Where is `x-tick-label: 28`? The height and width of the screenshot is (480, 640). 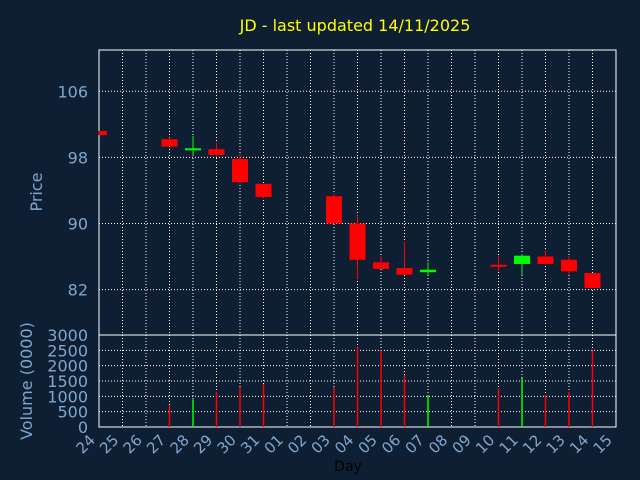
x-tick-label: 28 is located at coordinates (180, 444).